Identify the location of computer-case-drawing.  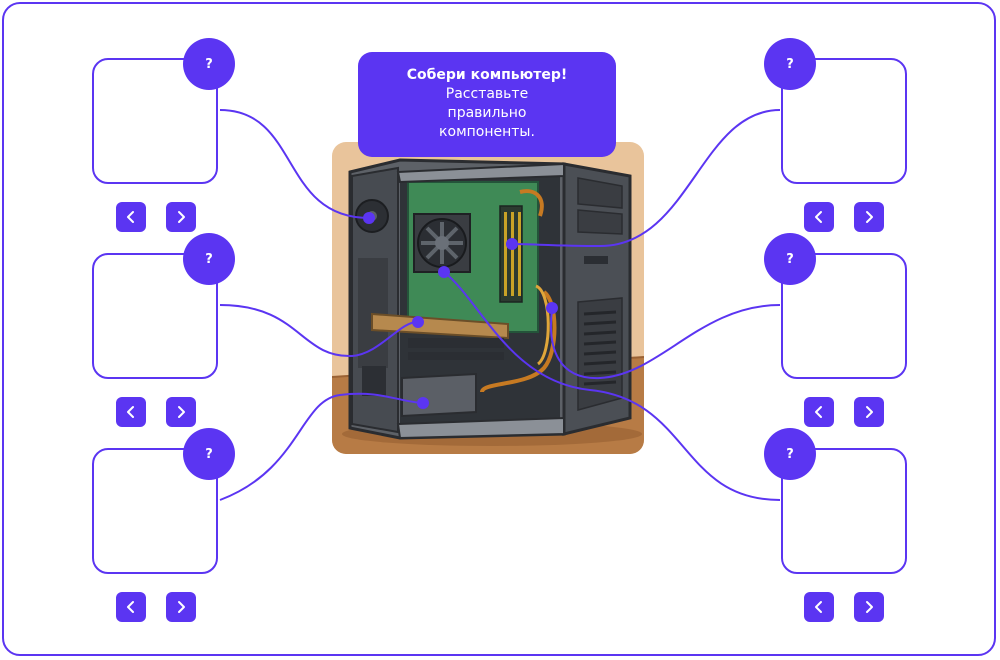
(488, 306).